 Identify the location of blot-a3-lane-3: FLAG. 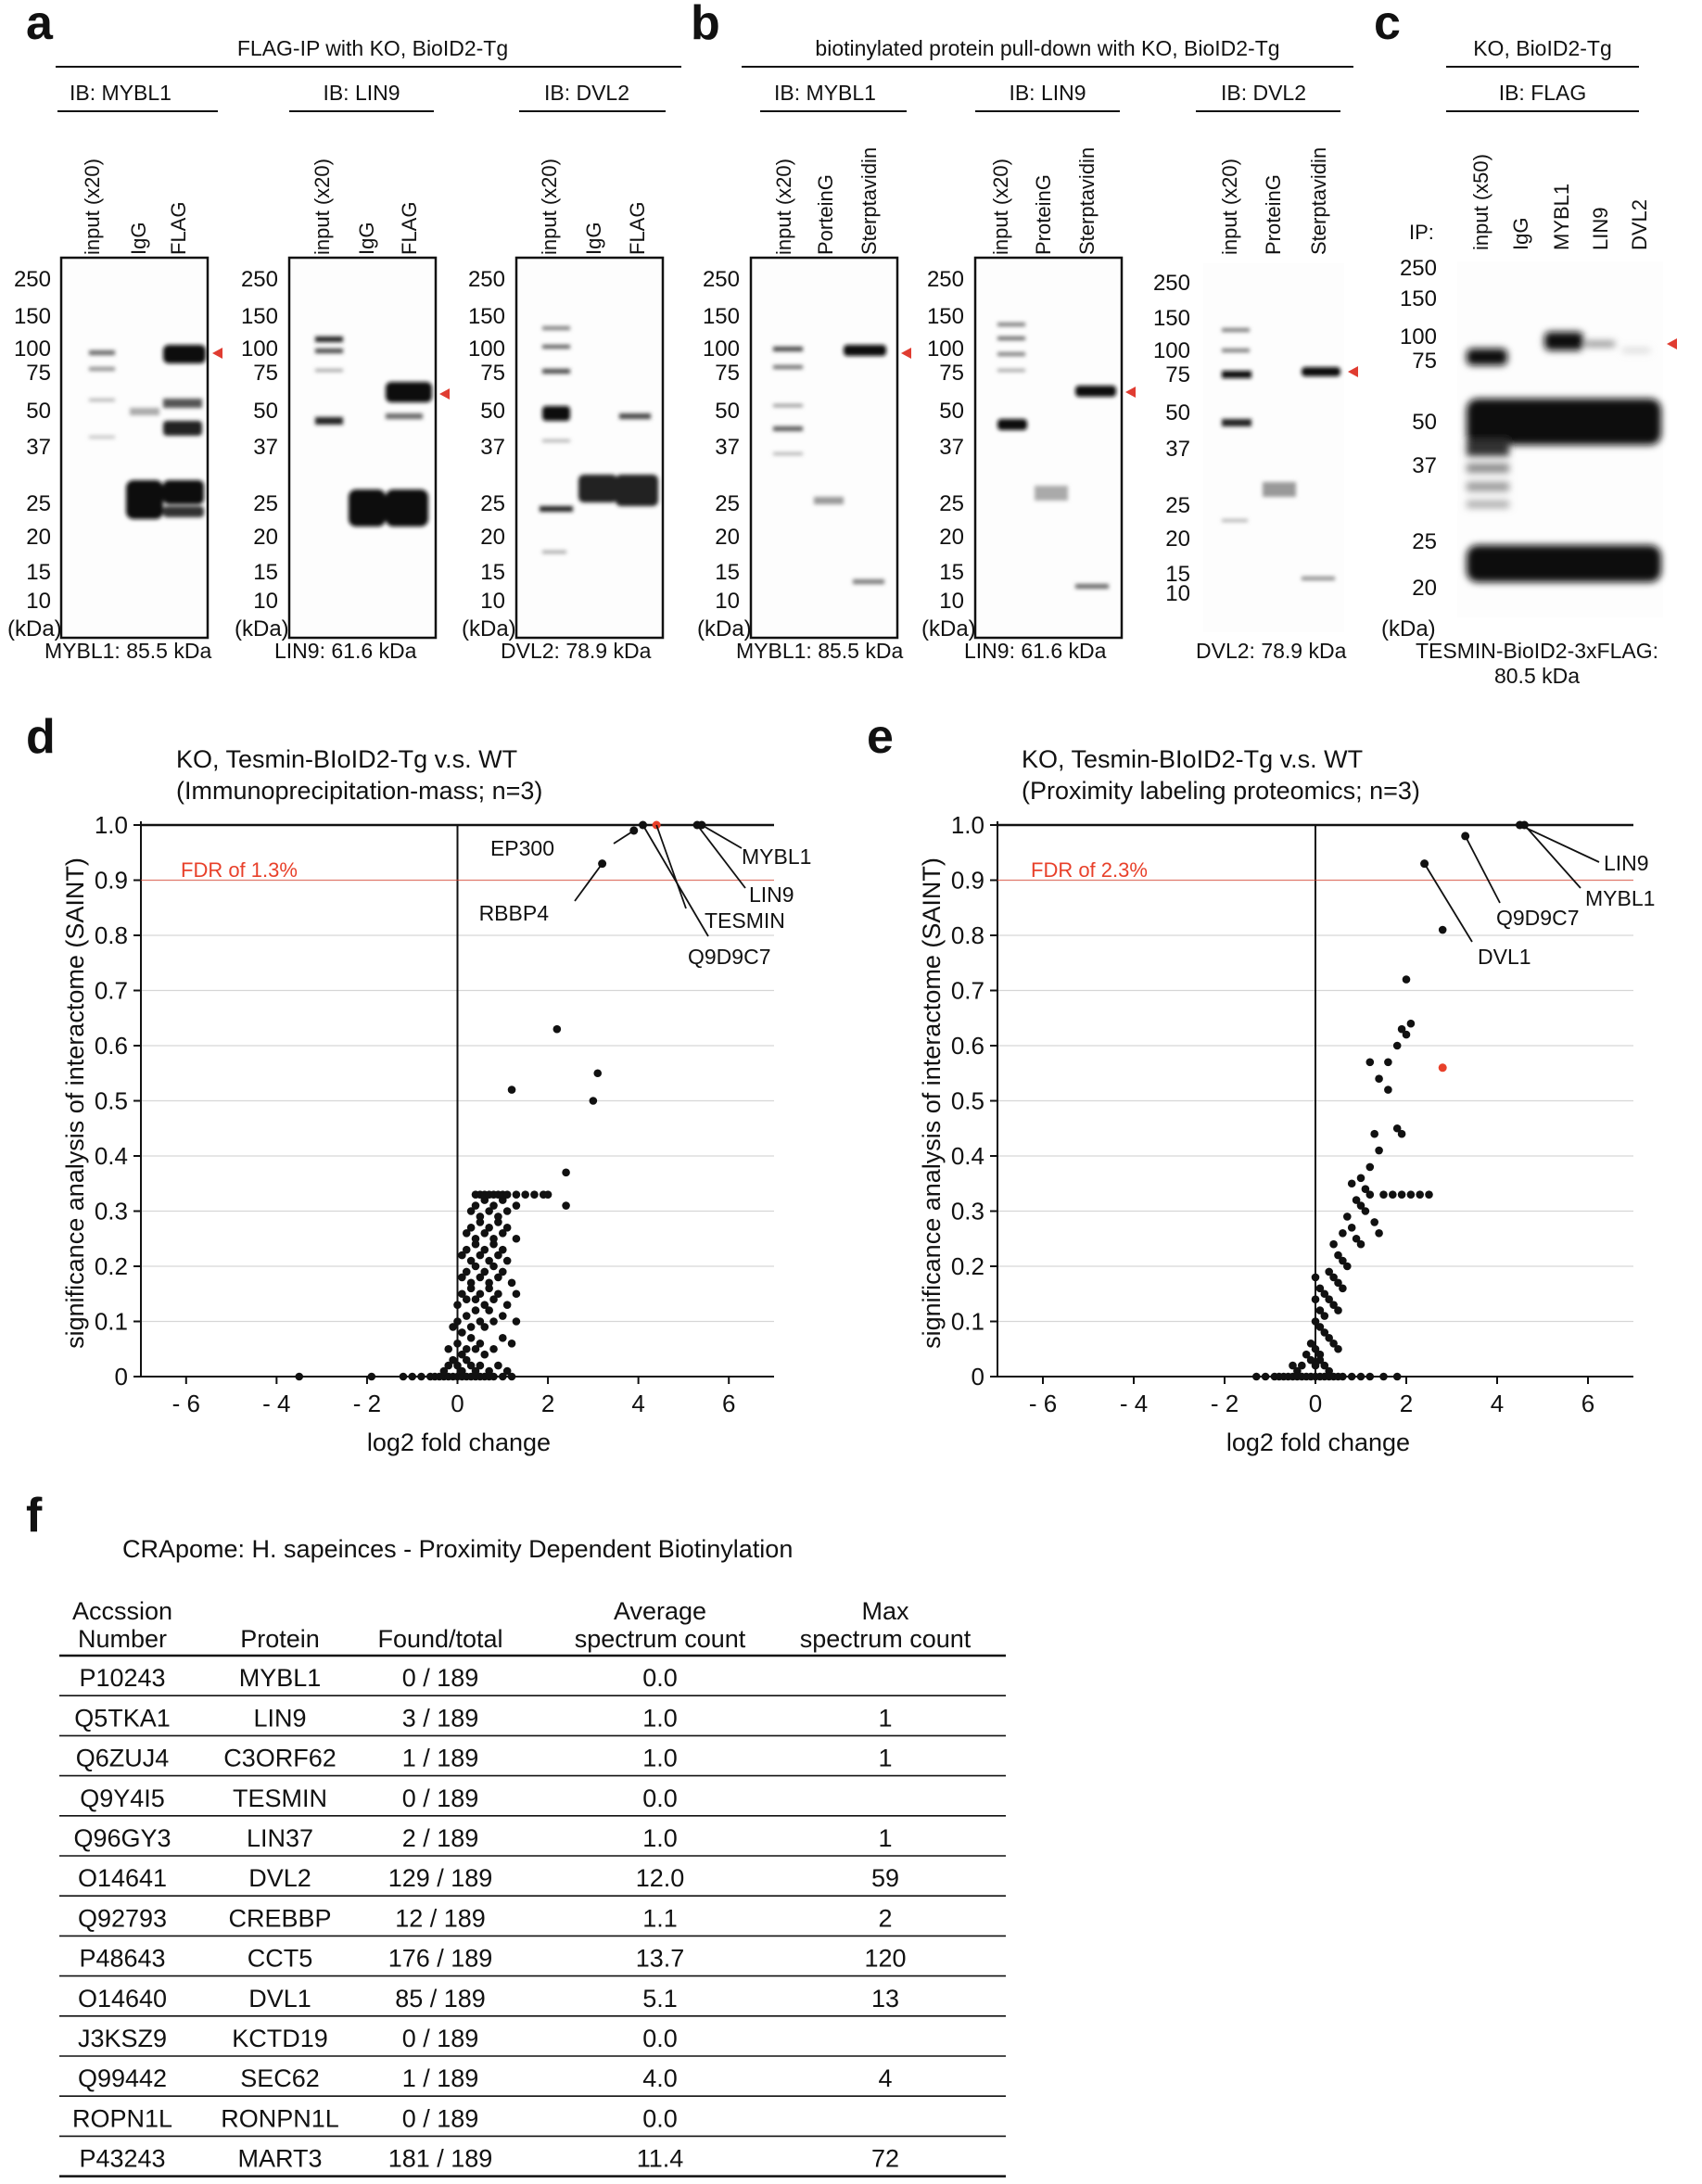
(637, 228).